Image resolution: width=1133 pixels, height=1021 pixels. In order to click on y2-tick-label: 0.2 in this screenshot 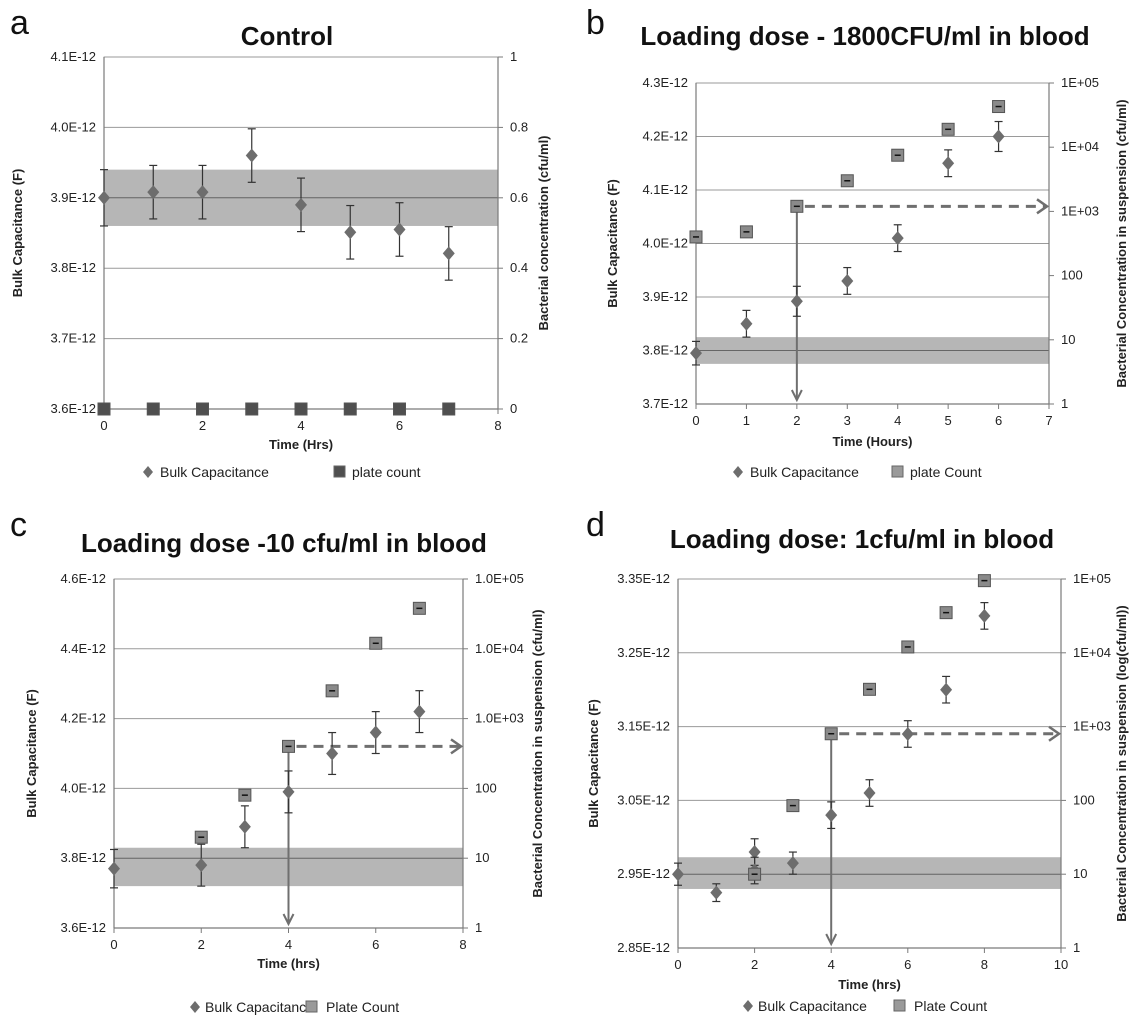, I will do `click(519, 338)`.